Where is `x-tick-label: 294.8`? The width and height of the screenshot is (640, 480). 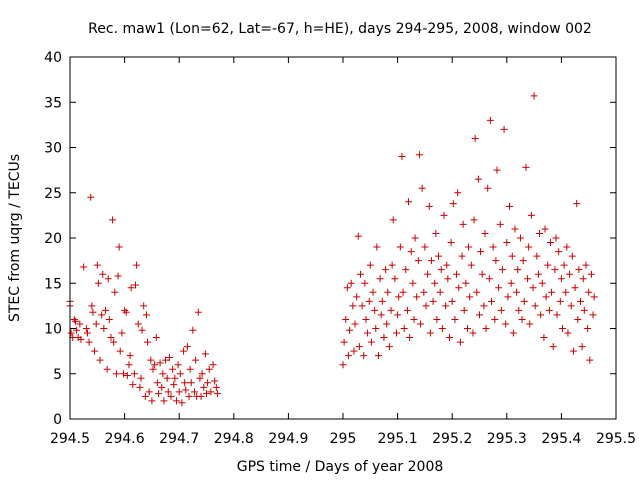 x-tick-label: 294.8 is located at coordinates (234, 439).